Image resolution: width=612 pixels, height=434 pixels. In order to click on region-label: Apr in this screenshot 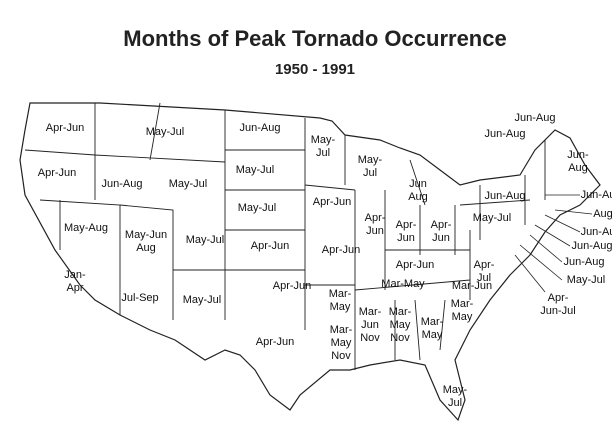, I will do `click(74, 288)`.